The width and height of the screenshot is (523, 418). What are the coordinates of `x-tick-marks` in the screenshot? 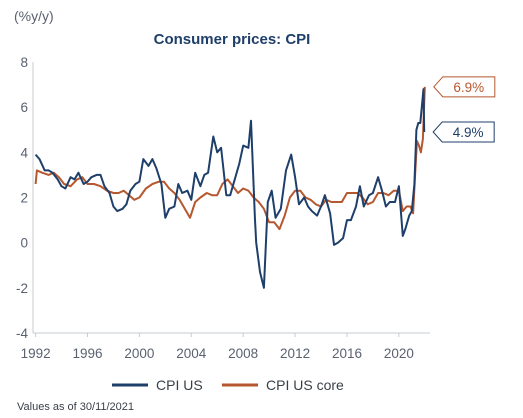 It's located at (217, 335).